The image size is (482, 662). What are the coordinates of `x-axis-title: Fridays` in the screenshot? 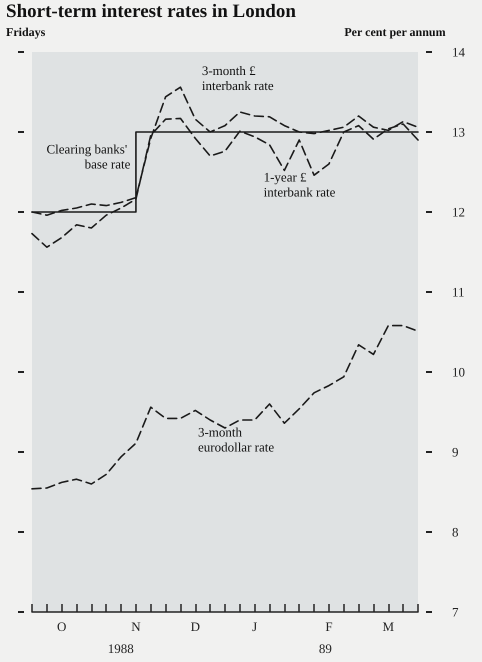 It's located at (26, 32).